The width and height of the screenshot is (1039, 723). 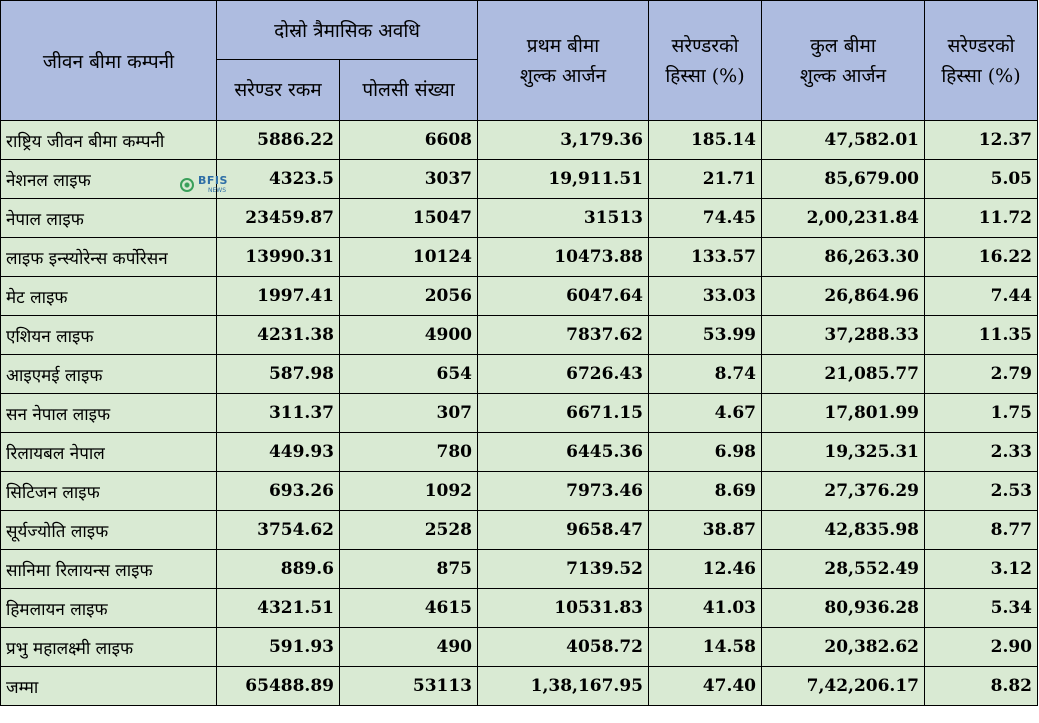 I want to click on surrender-share-1-cell: 33.03, so click(x=705, y=296).